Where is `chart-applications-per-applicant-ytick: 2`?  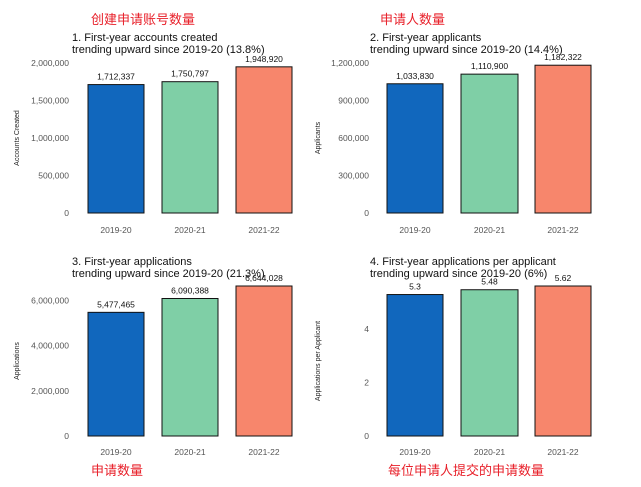
chart-applications-per-applicant-ytick: 2 is located at coordinates (366, 383).